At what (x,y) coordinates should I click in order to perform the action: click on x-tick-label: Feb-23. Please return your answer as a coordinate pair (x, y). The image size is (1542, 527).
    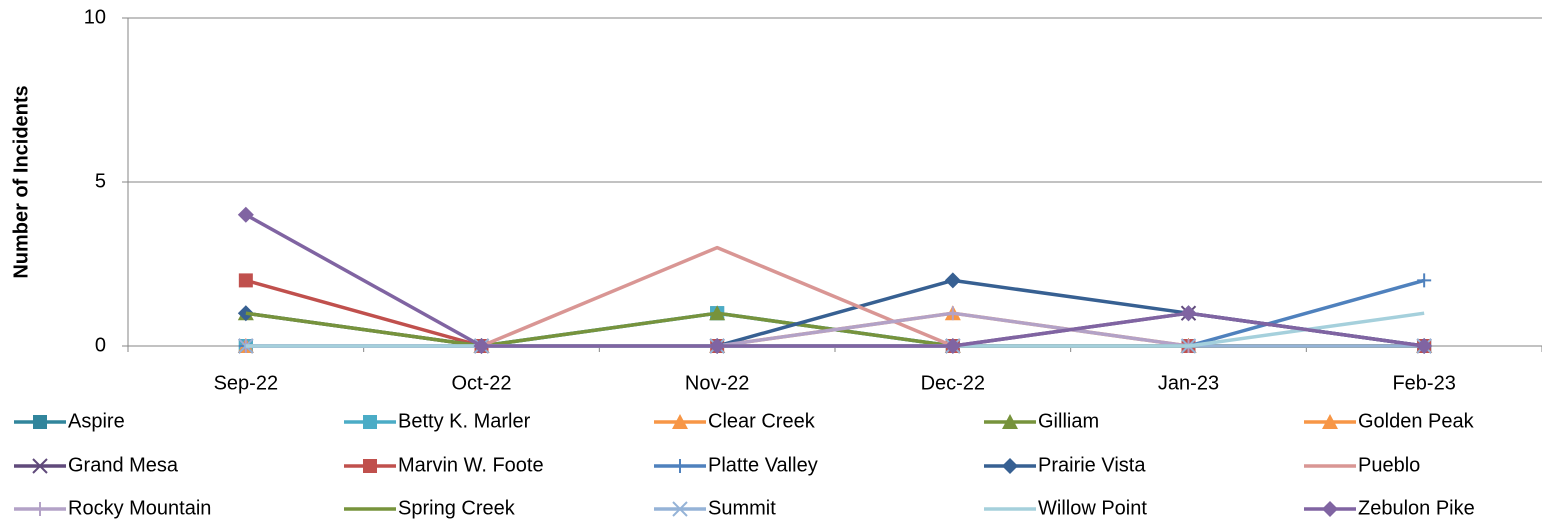
    Looking at the image, I should click on (1423, 383).